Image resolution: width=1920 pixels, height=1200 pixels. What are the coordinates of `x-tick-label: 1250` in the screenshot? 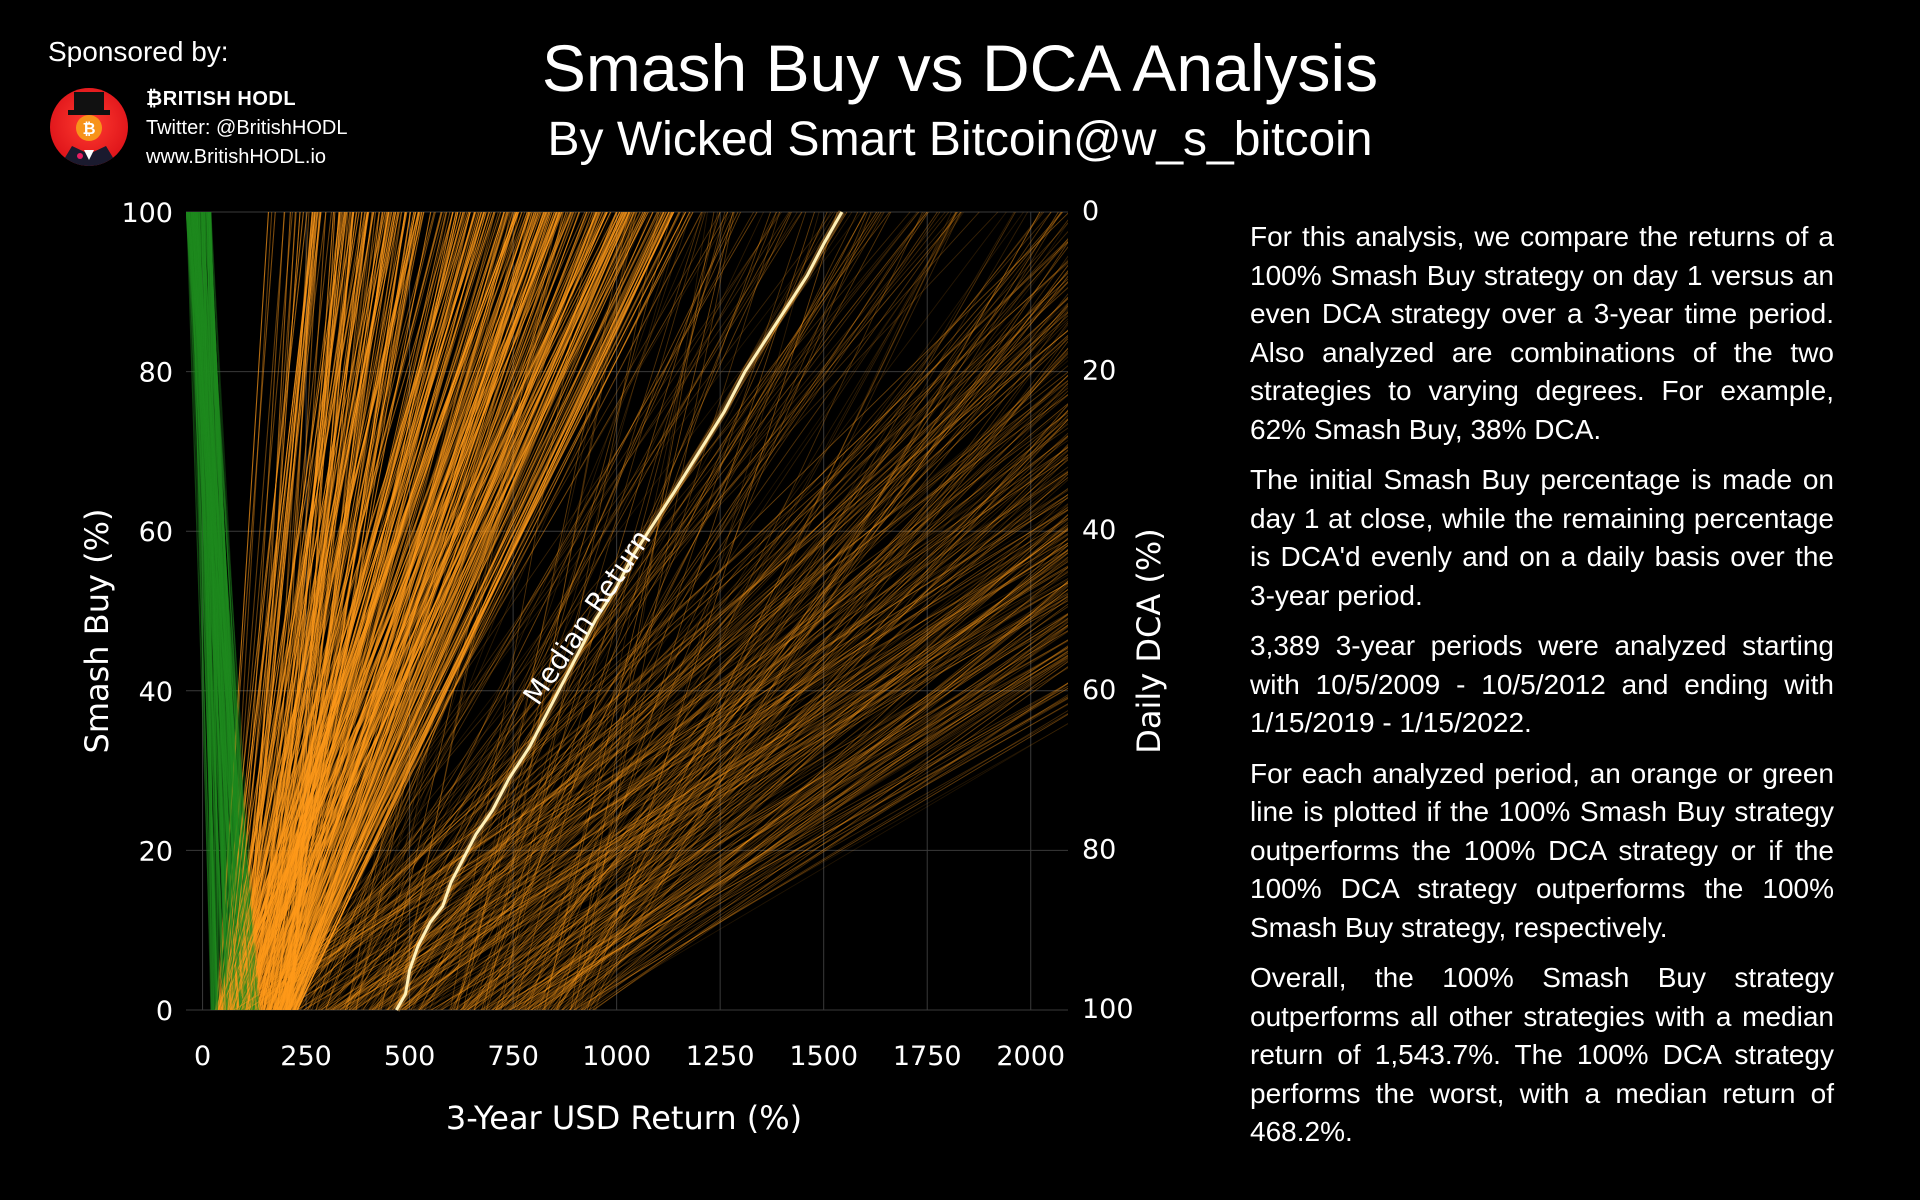 It's located at (720, 1056).